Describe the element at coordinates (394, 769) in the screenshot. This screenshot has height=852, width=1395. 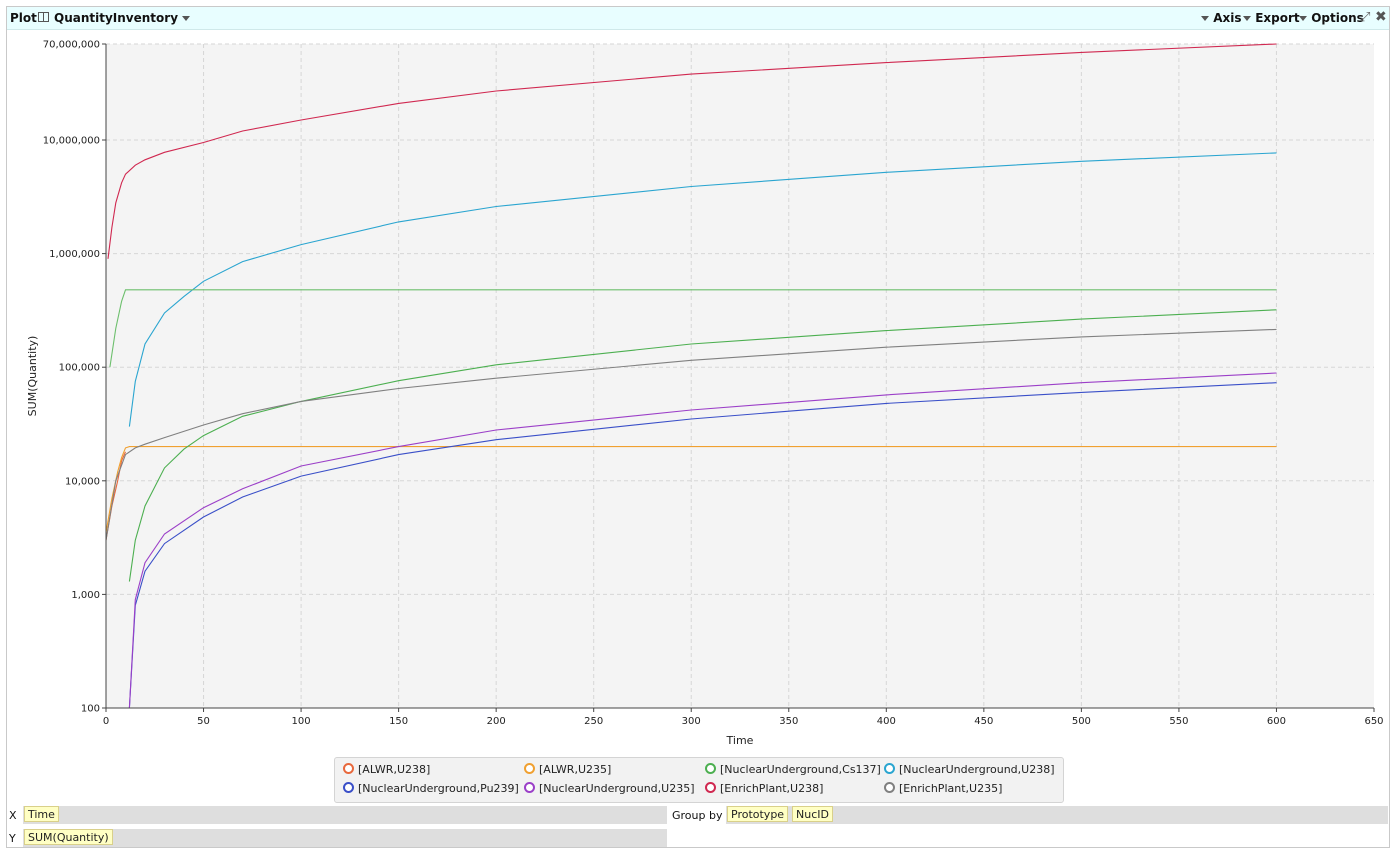
I see `legend-label: [ALWR,U238]` at that location.